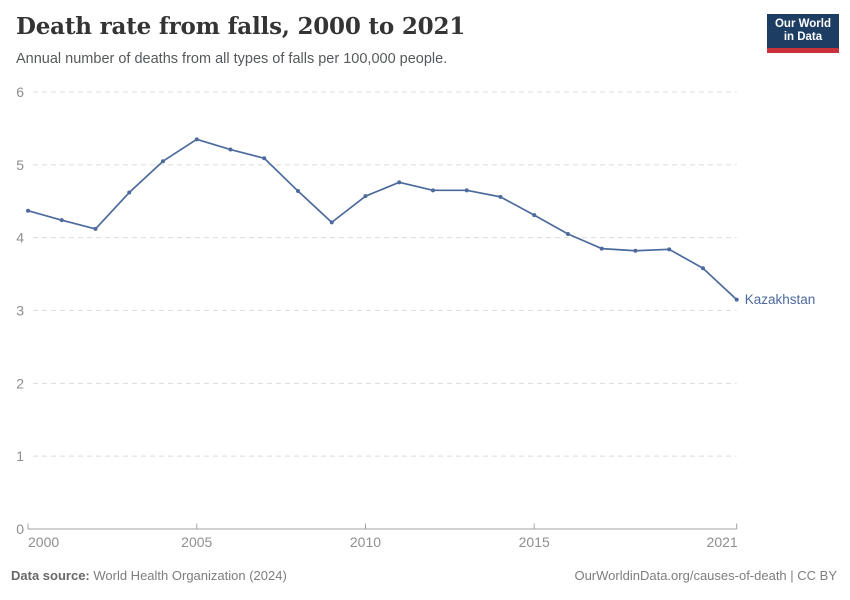 This screenshot has width=850, height=600. What do you see at coordinates (534, 542) in the screenshot?
I see `x-tick-label: 2015` at bounding box center [534, 542].